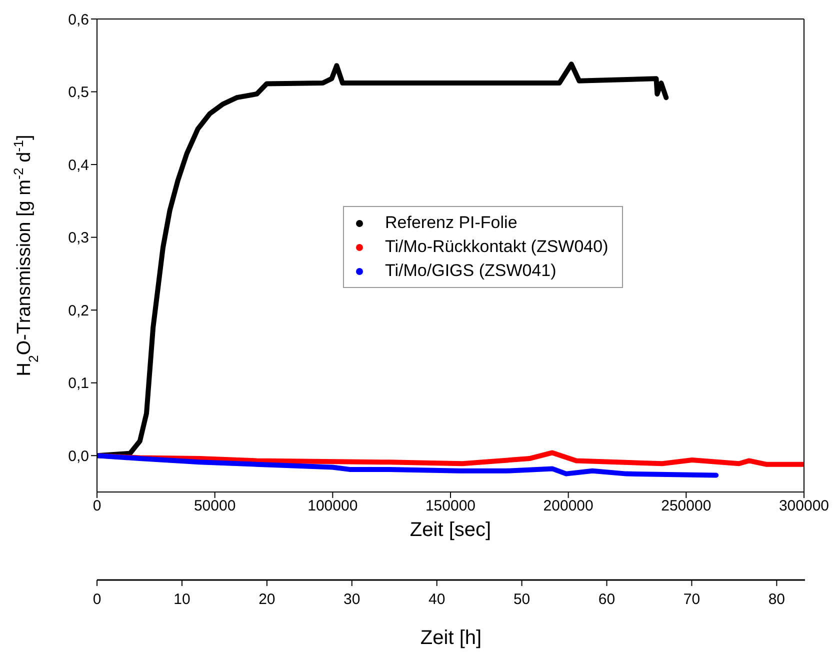  Describe the element at coordinates (182, 599) in the screenshot. I see `x2-tick-label: 10` at that location.